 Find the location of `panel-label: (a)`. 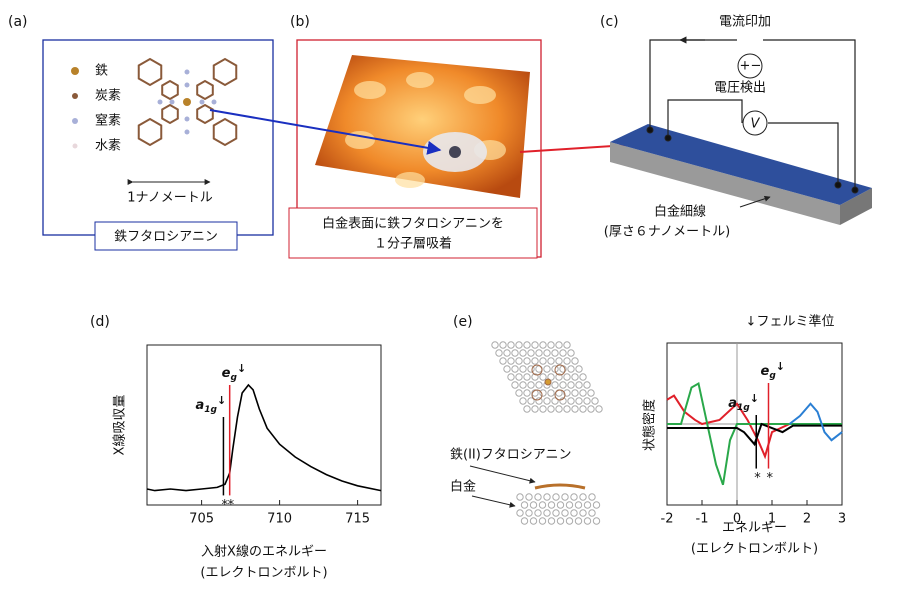

panel-label: (a) is located at coordinates (18, 22).